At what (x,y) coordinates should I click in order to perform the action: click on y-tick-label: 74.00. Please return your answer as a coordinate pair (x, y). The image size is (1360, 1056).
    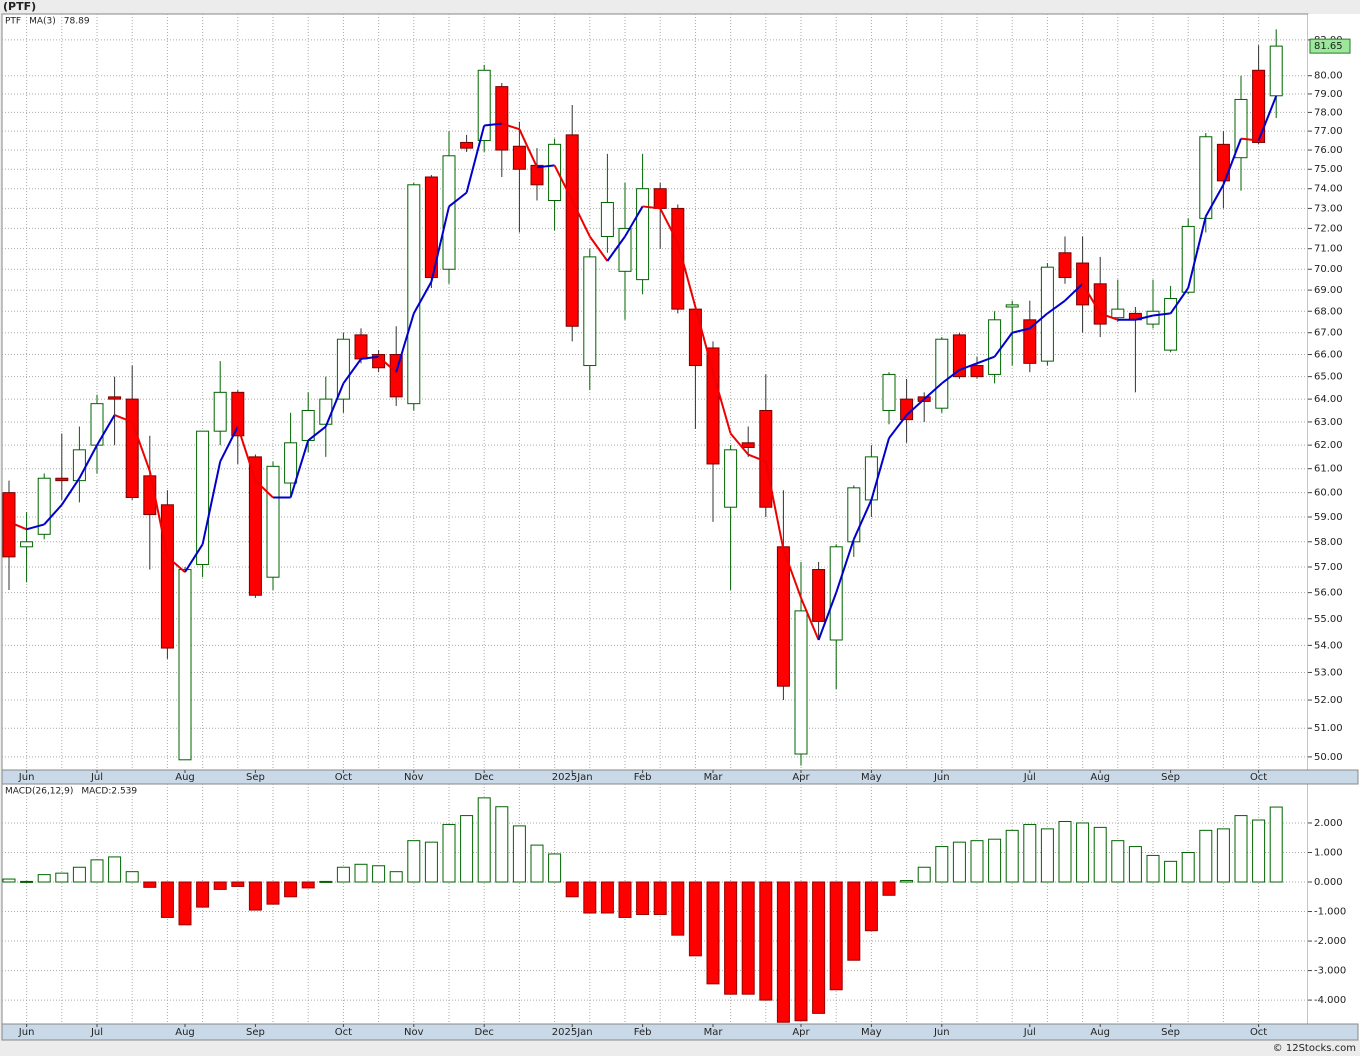
    Looking at the image, I should click on (1328, 189).